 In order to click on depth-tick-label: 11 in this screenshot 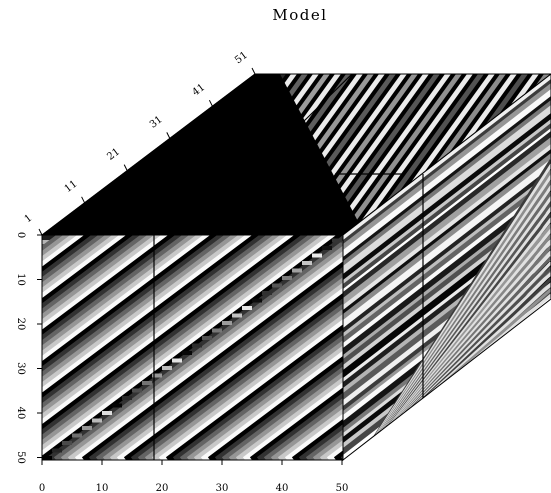, I will do `click(71, 187)`.